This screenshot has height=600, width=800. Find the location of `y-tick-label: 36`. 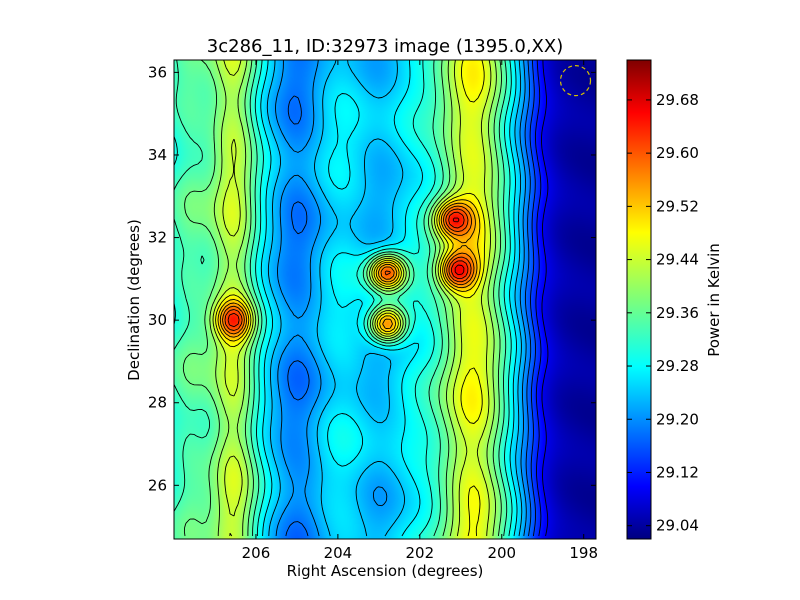

y-tick-label: 36 is located at coordinates (157, 72).